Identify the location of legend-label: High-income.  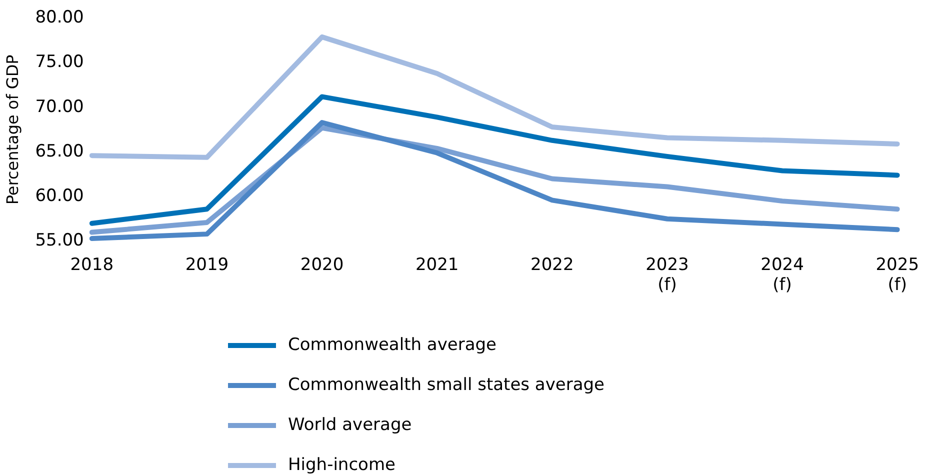
(342, 465).